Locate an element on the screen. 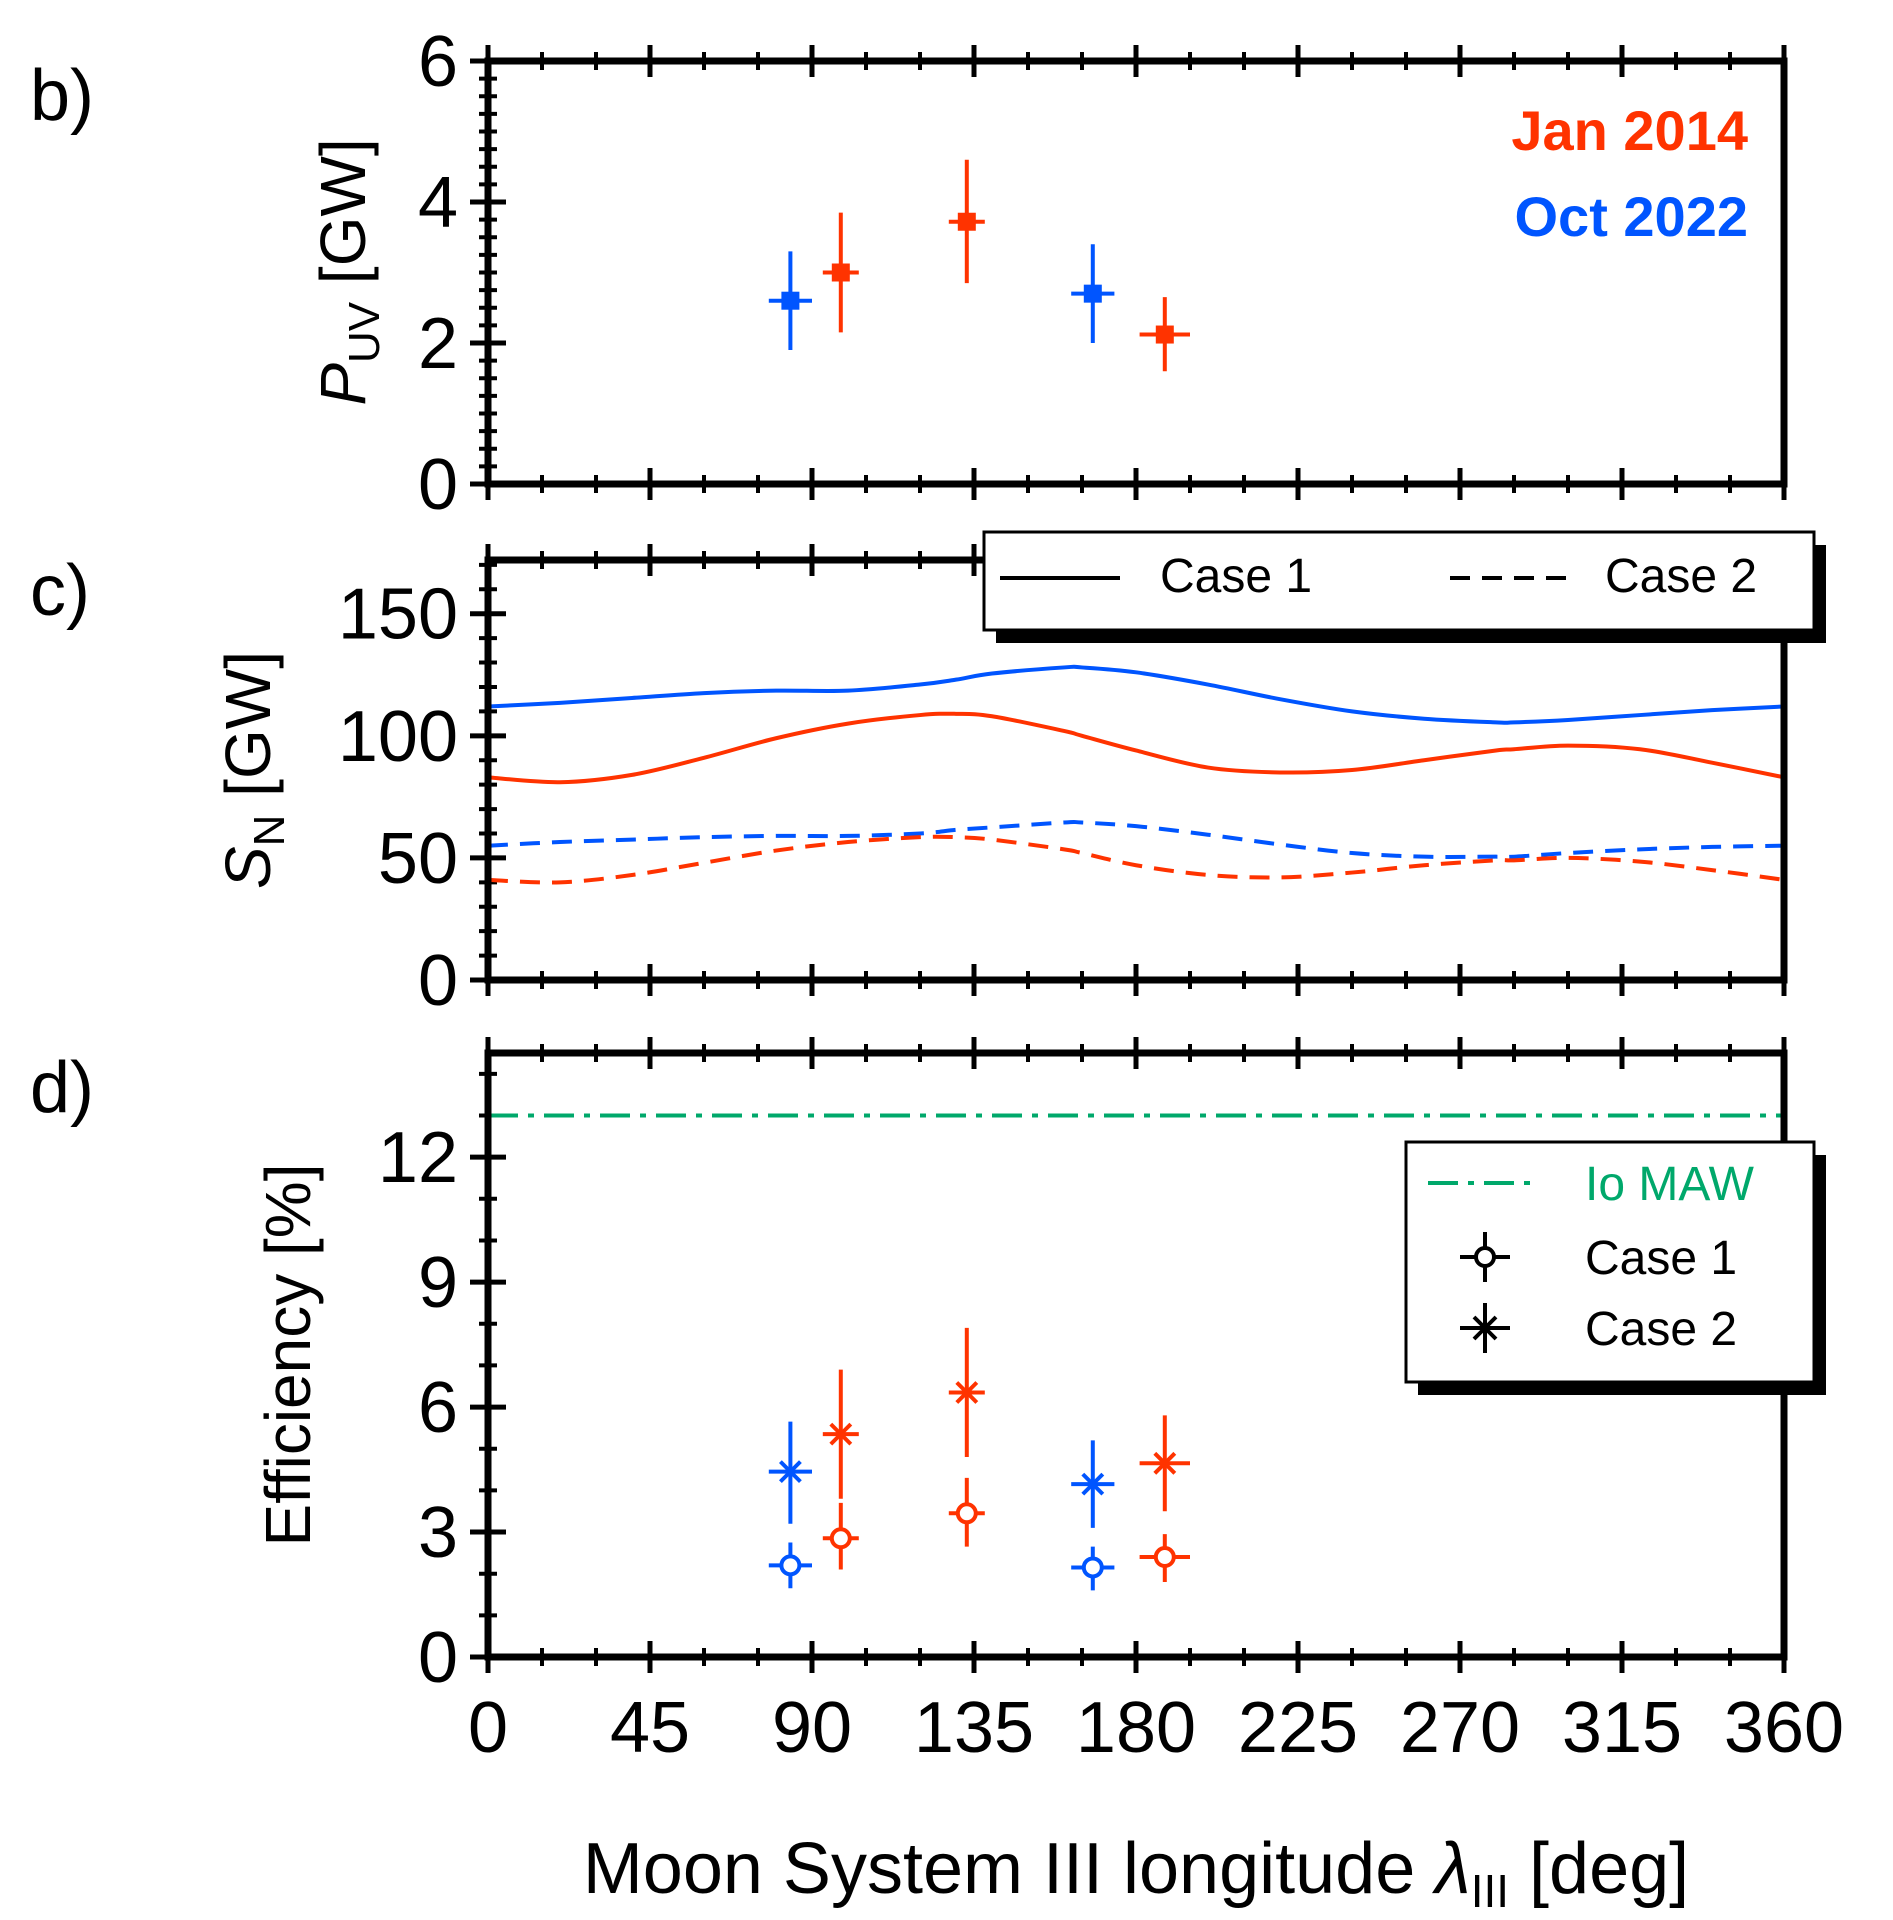  series-line-solid-oct2022 is located at coordinates (1136, 694).